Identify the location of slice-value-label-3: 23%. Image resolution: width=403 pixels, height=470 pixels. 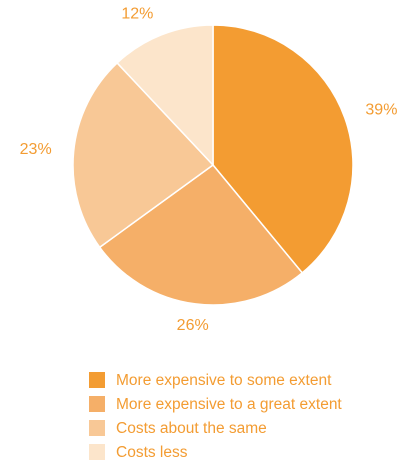
(36, 149).